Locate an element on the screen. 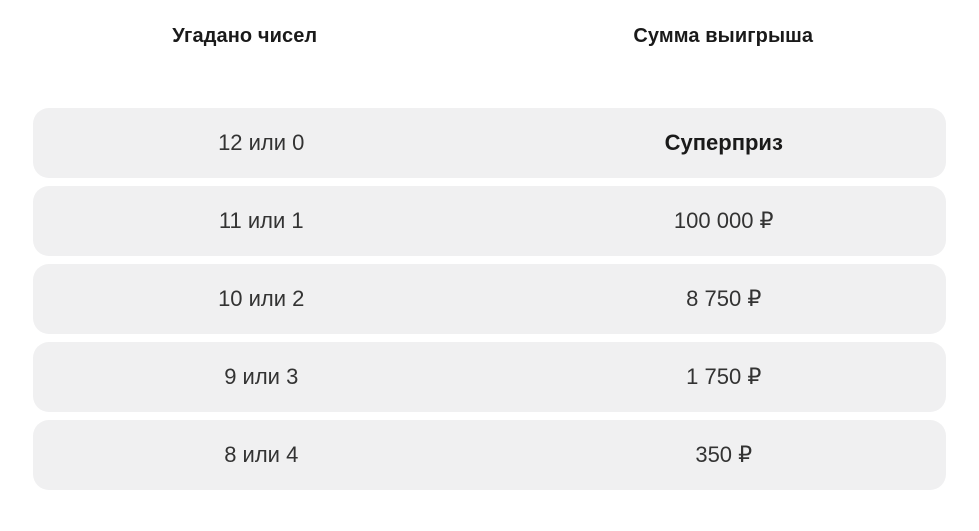 This screenshot has width=979, height=531. prize-amount-value: 350 ₽ is located at coordinates (724, 454).